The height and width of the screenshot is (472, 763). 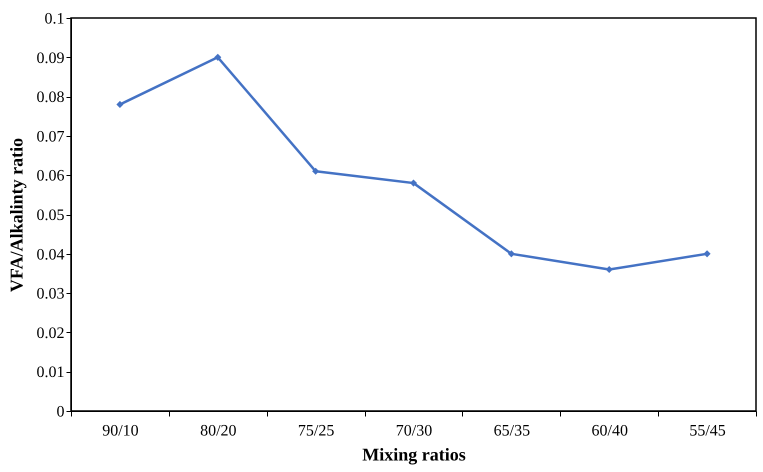 I want to click on y-tick-label: 0.04, so click(x=50, y=255).